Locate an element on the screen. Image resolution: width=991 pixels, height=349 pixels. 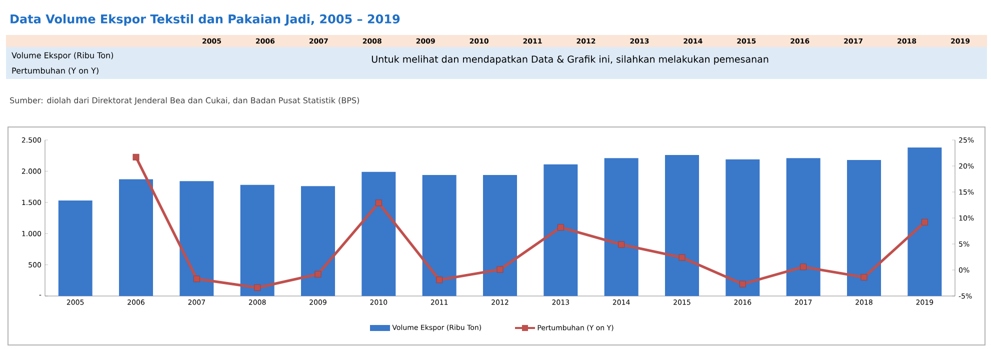
text: Sumber: diolah dari Direktorat Jenderal Bea dan Cukai, dan Badan Pusat Statistik (BPS) is located at coordinates (184, 101).